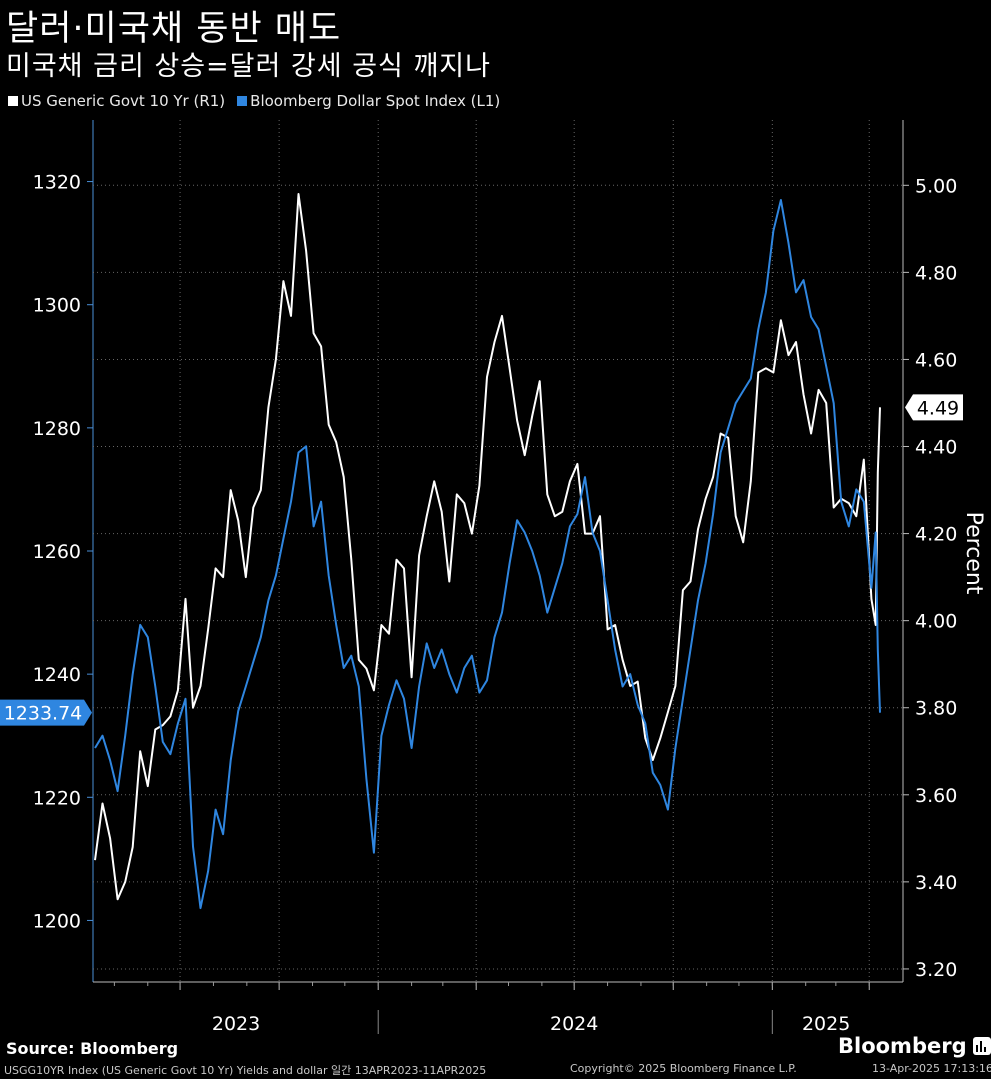 The width and height of the screenshot is (991, 1079). I want to click on left-tick-label: 1300, so click(57, 306).